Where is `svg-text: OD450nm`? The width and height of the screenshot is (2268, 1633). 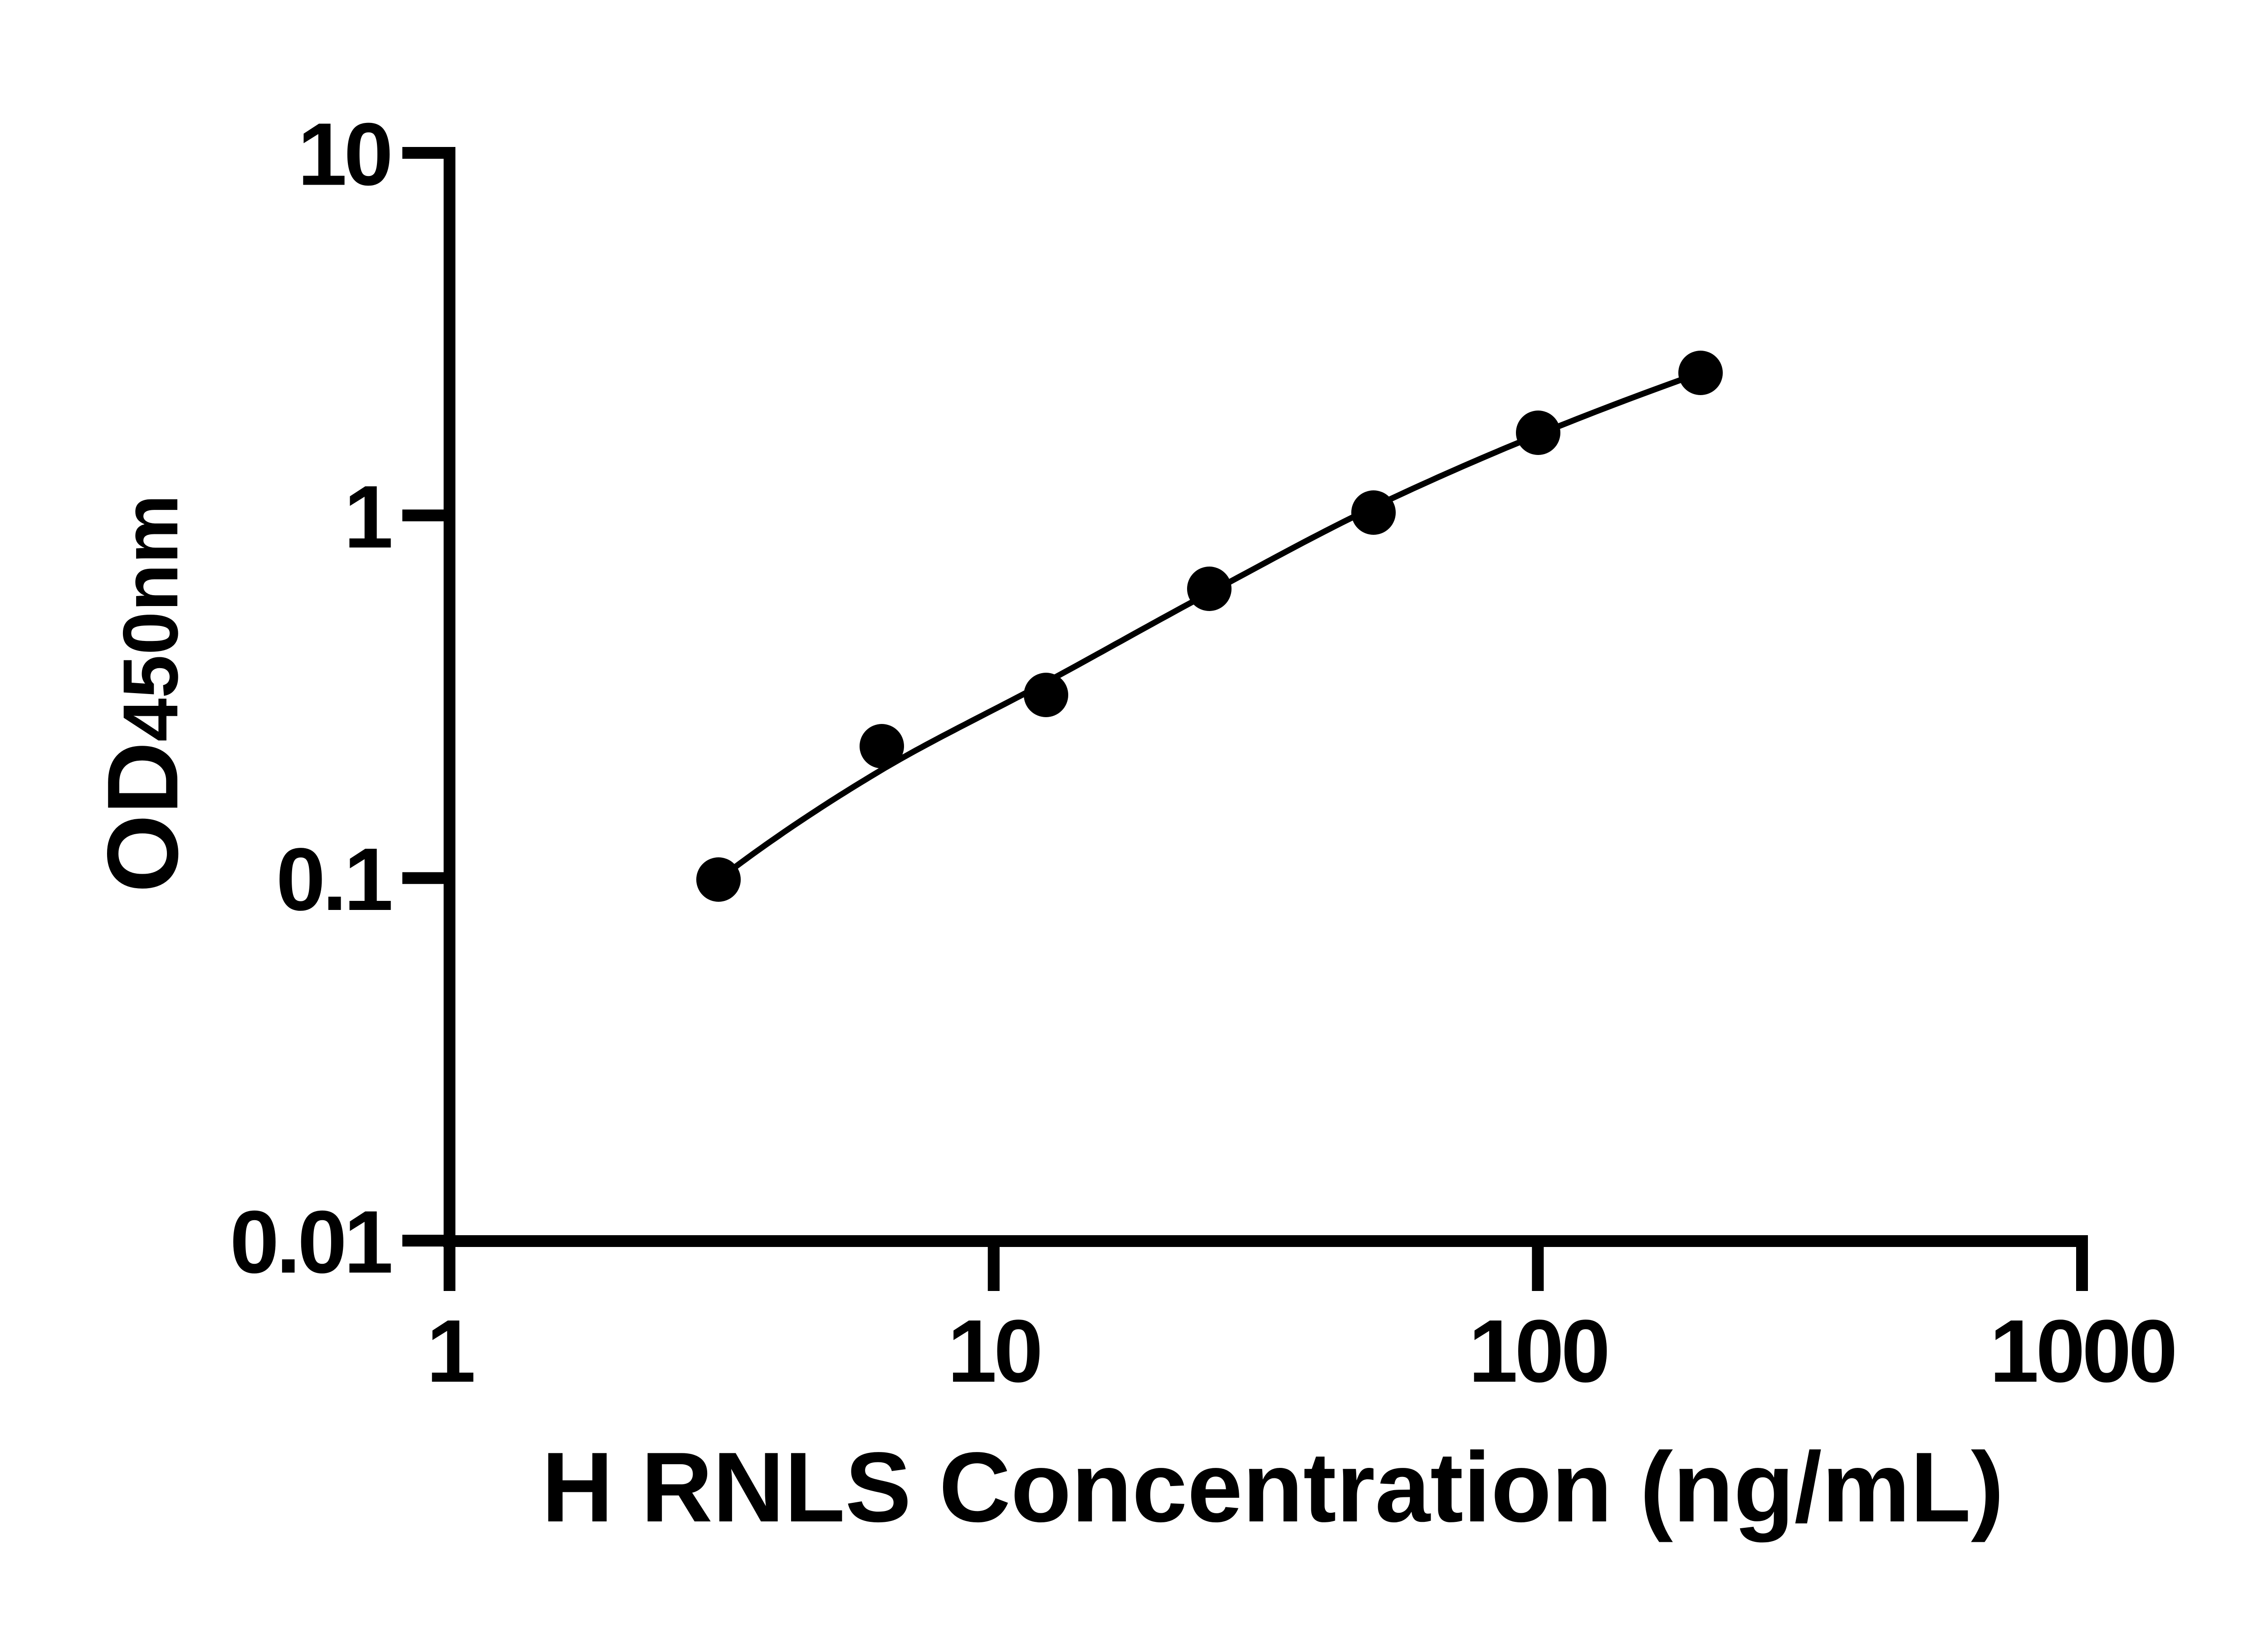 svg-text: OD450nm is located at coordinates (143, 693).